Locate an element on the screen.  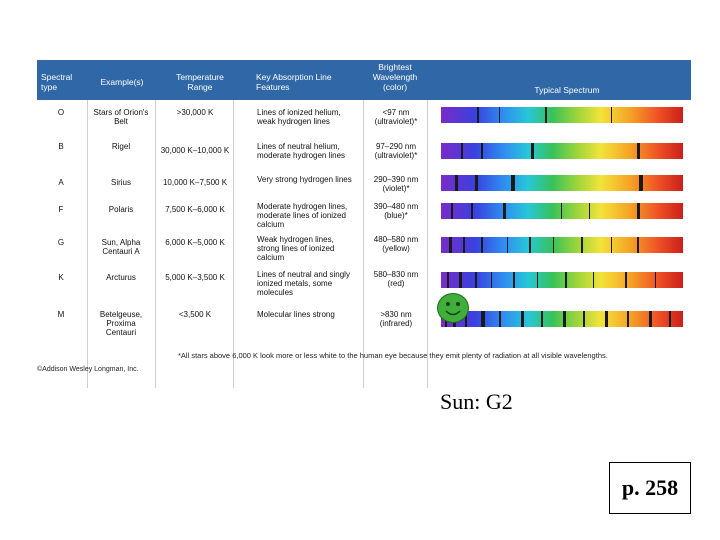
header-spectral-type: Spectral type is located at coordinates (57, 82).